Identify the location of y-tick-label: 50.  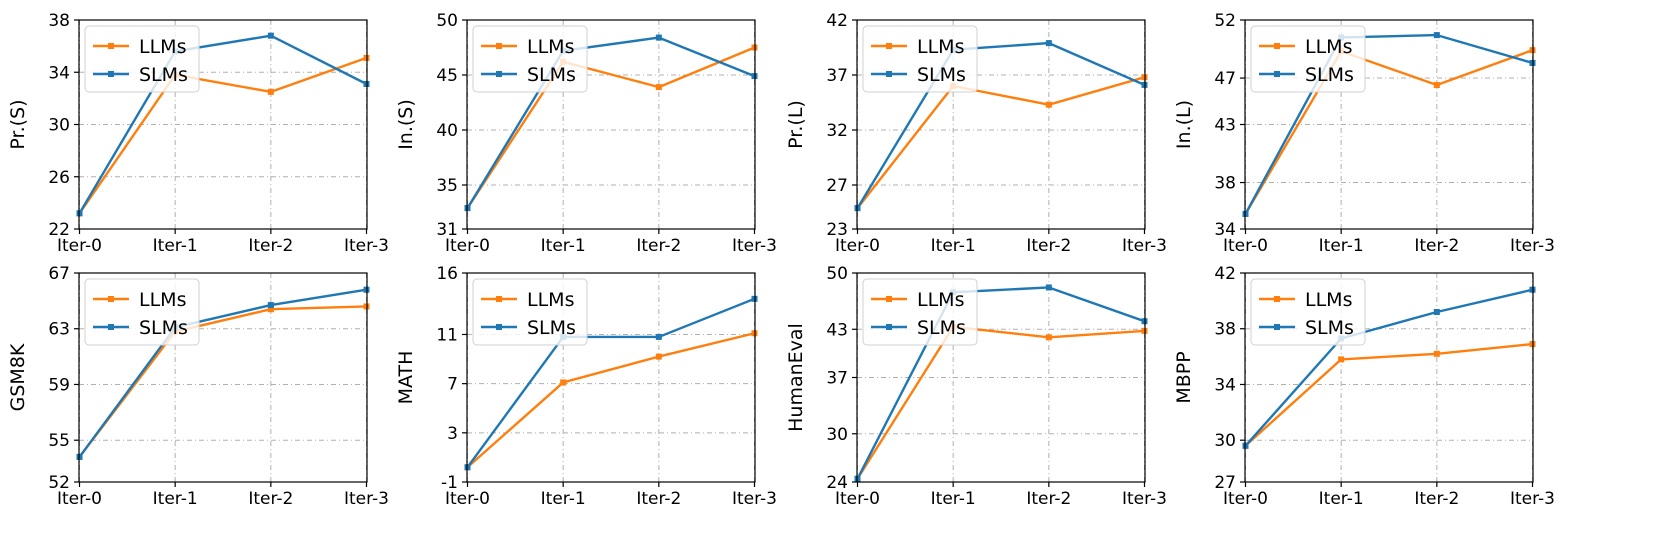
(837, 274).